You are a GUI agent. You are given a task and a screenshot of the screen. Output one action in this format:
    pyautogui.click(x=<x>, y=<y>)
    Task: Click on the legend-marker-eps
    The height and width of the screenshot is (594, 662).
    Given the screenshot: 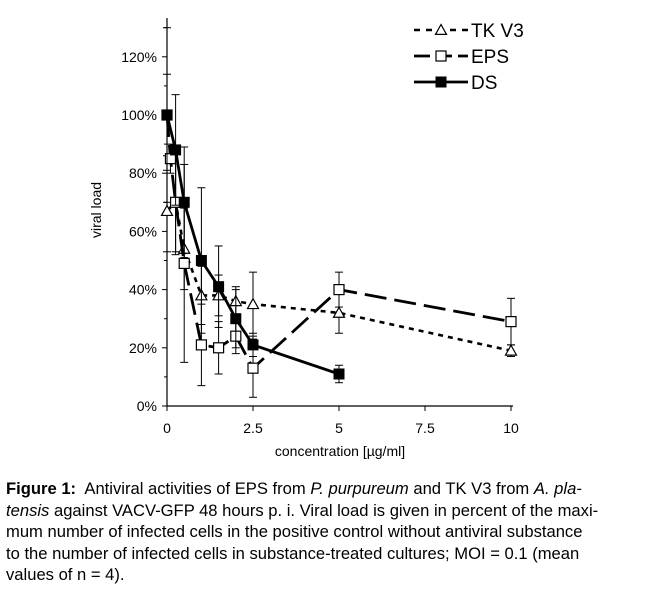 What is the action you would take?
    pyautogui.click(x=441, y=56)
    